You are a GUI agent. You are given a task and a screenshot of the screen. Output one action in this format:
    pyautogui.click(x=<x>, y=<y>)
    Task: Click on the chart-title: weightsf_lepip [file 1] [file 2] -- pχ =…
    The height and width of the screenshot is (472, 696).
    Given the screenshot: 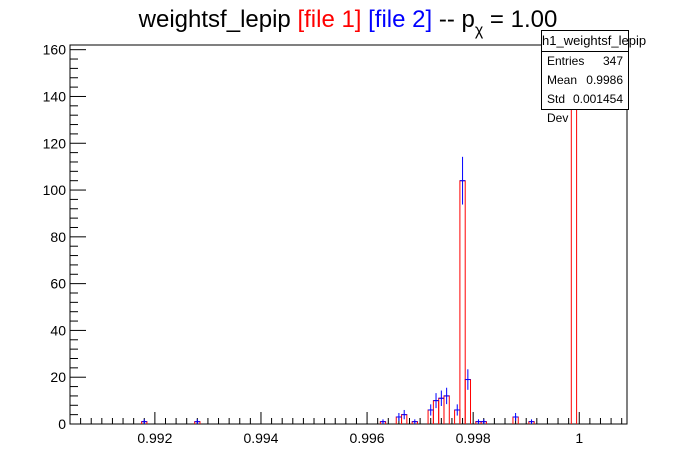 What is the action you would take?
    pyautogui.click(x=348, y=20)
    